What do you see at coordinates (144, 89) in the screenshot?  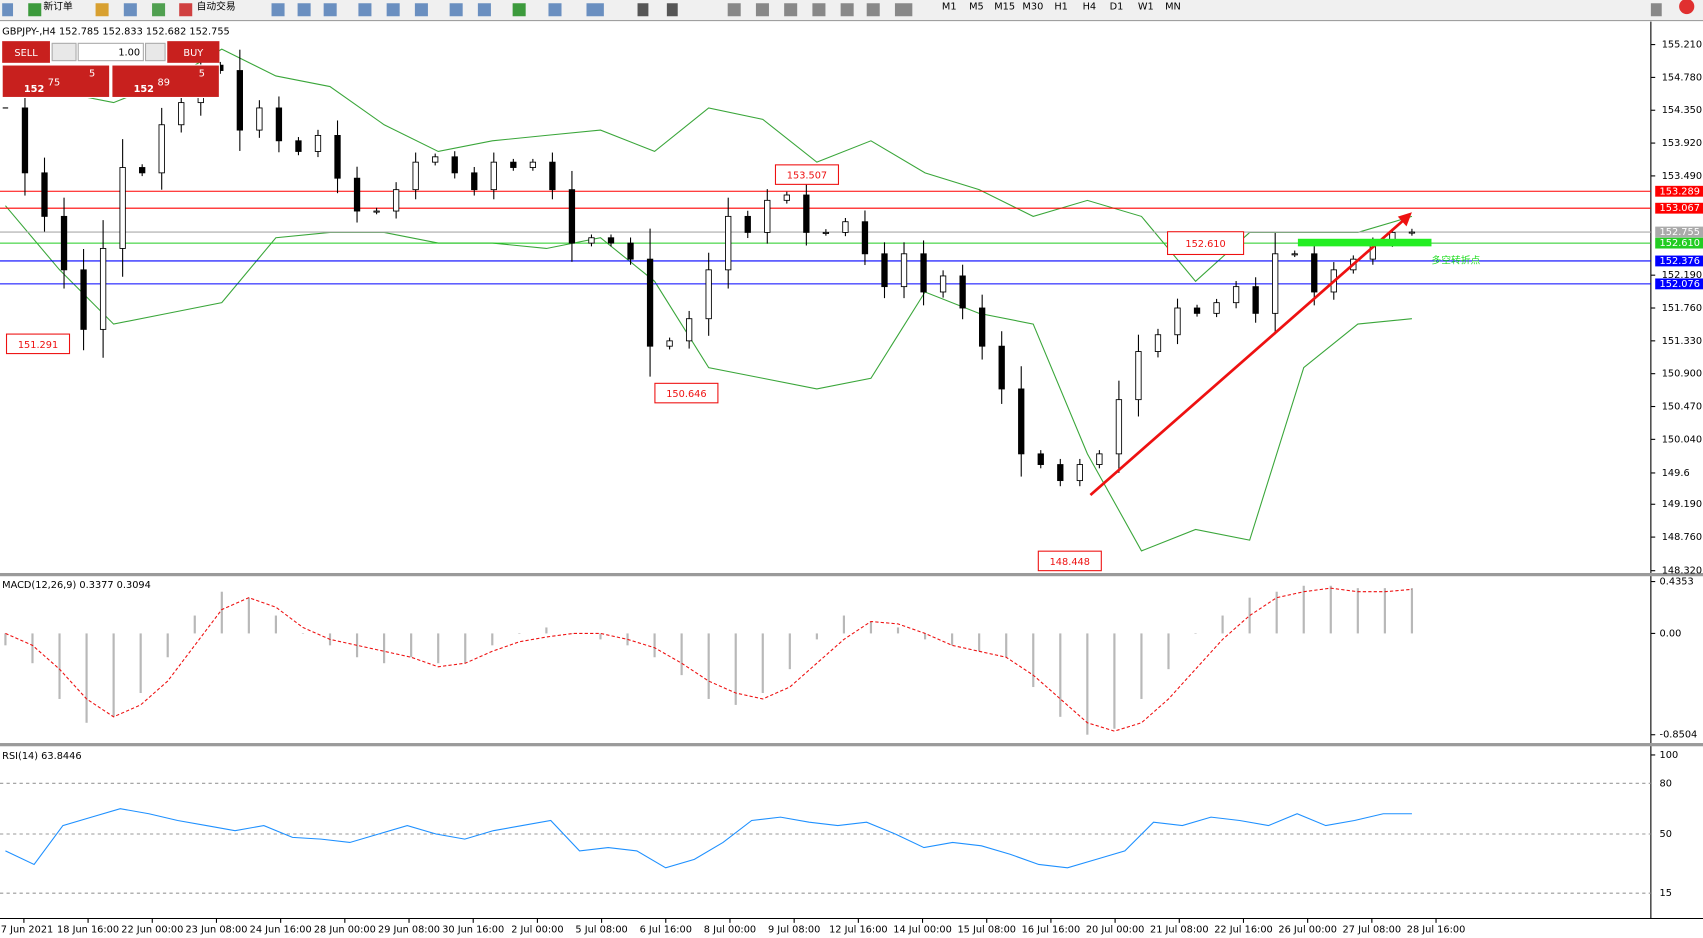 I see `buy-price-big: 152` at bounding box center [144, 89].